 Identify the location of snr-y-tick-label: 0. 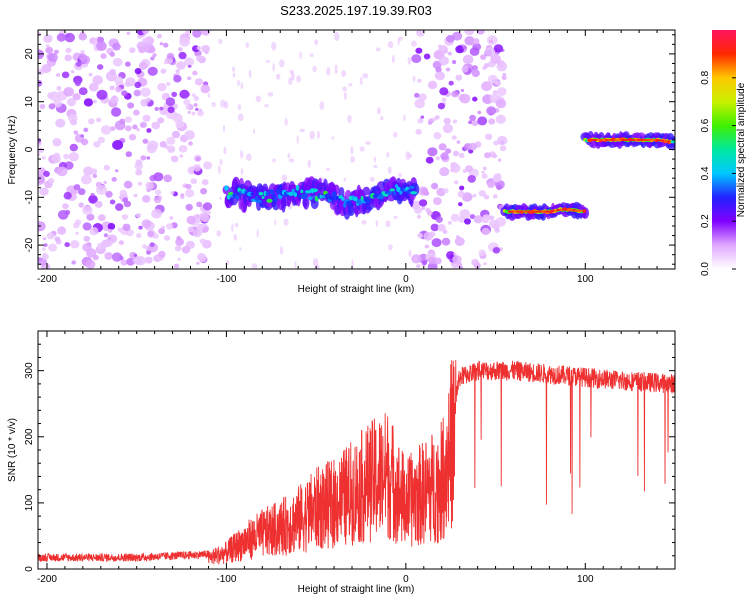
(29, 569).